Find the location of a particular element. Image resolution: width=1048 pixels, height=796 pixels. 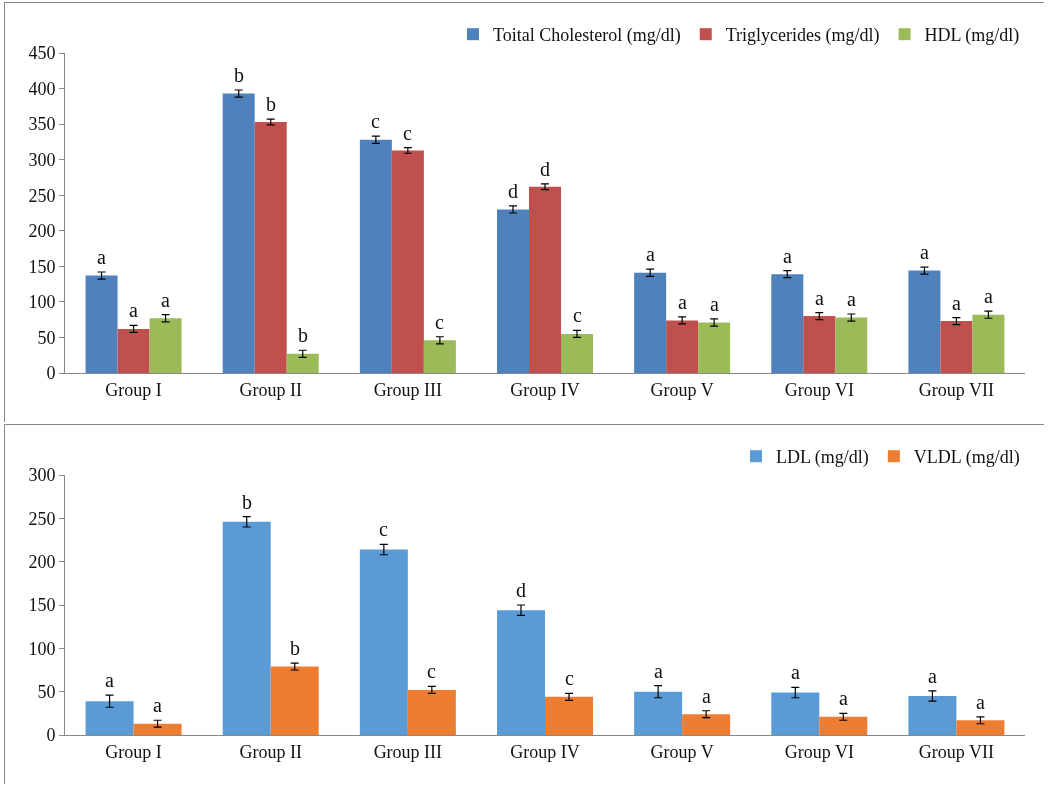

y-tick-label: 150 is located at coordinates (42, 266).